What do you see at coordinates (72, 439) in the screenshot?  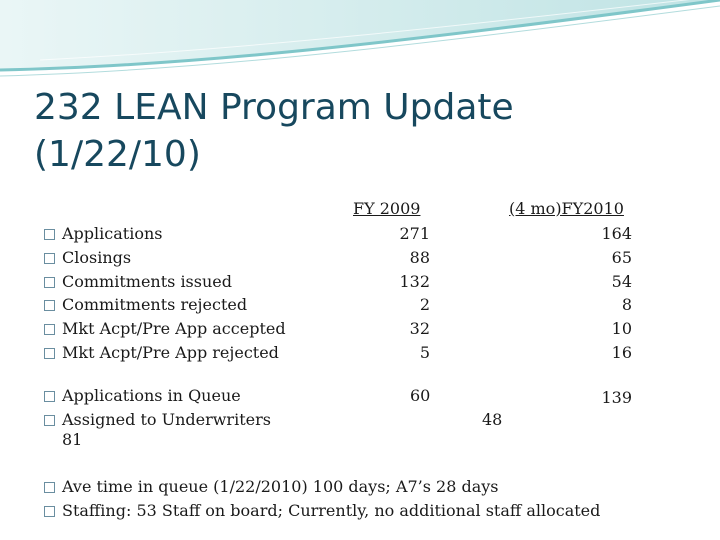 I see `assigned-value-fy2009: 81` at bounding box center [72, 439].